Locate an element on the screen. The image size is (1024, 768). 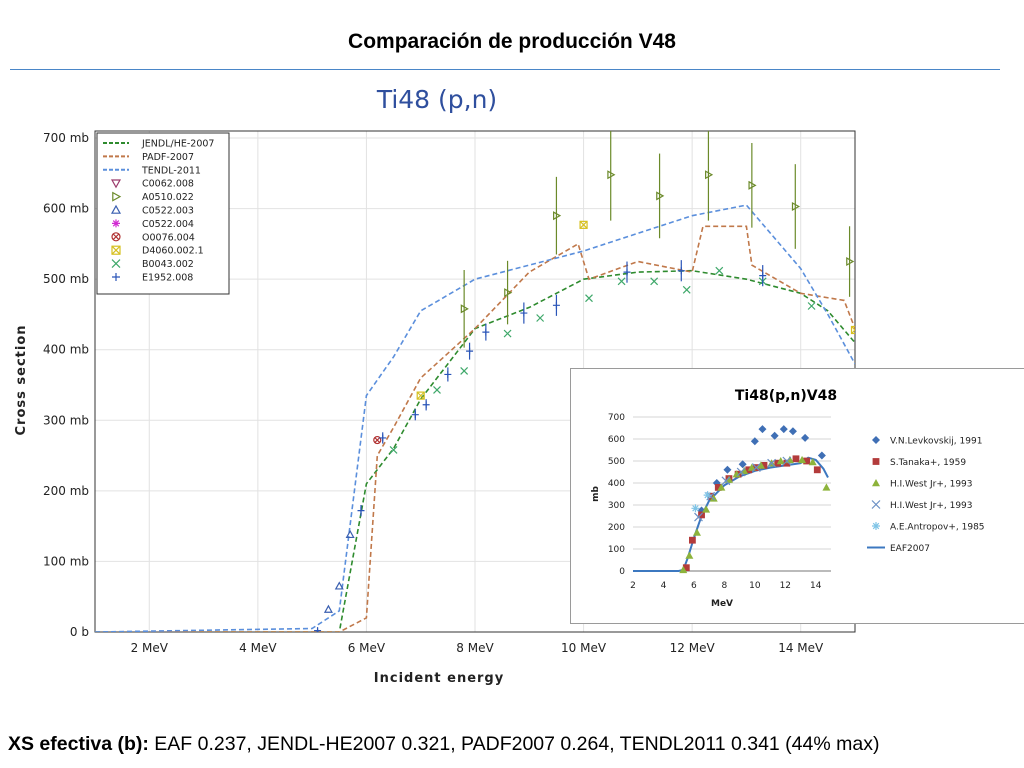
inset-y-tick-label: 300 is located at coordinates (616, 506).